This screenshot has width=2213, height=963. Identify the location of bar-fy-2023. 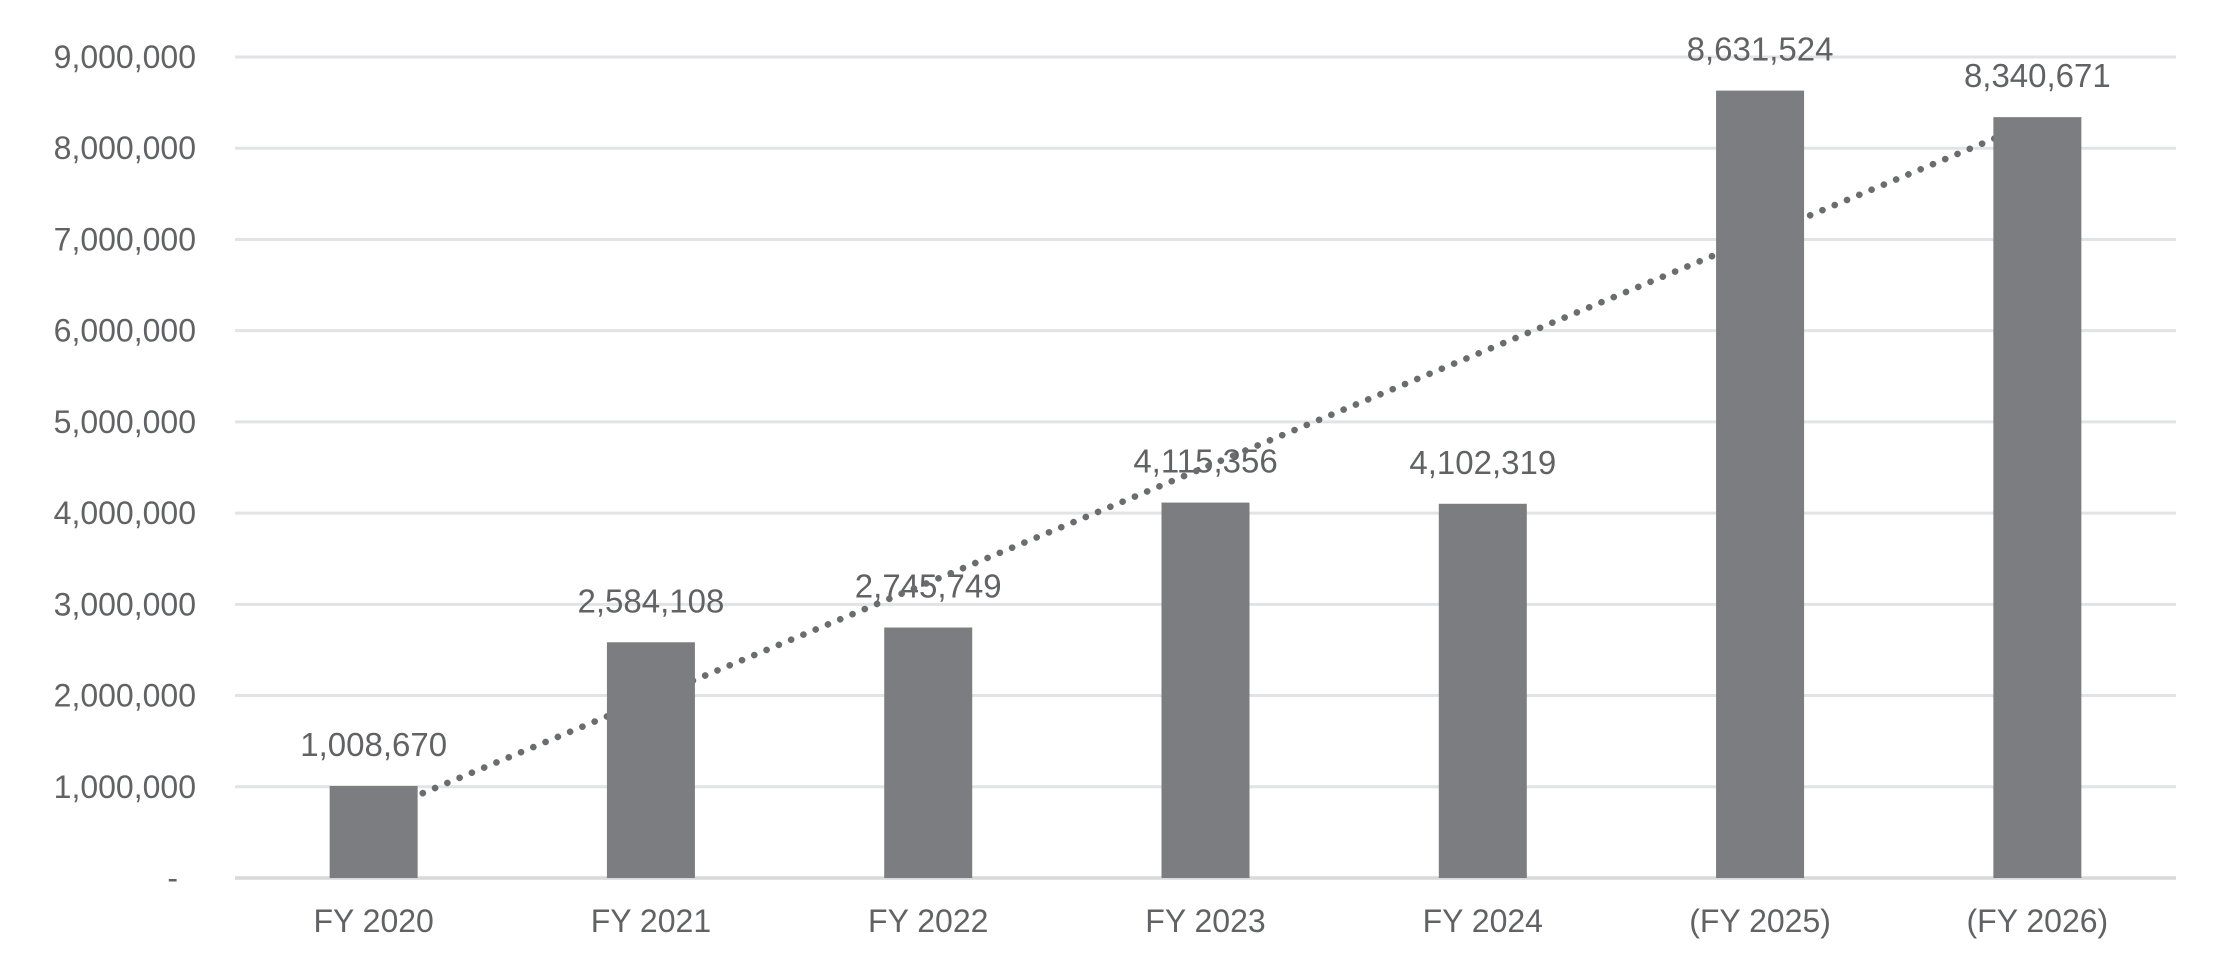
(1205, 690).